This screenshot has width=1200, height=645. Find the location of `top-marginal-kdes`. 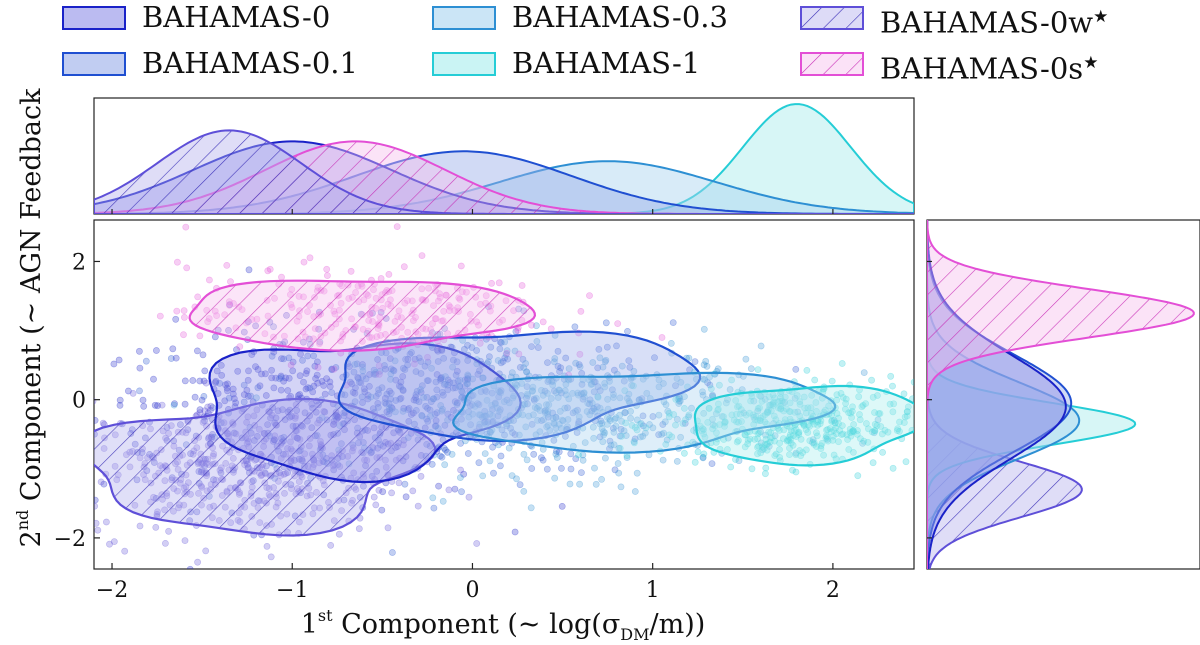

top-marginal-kdes is located at coordinates (504, 158).